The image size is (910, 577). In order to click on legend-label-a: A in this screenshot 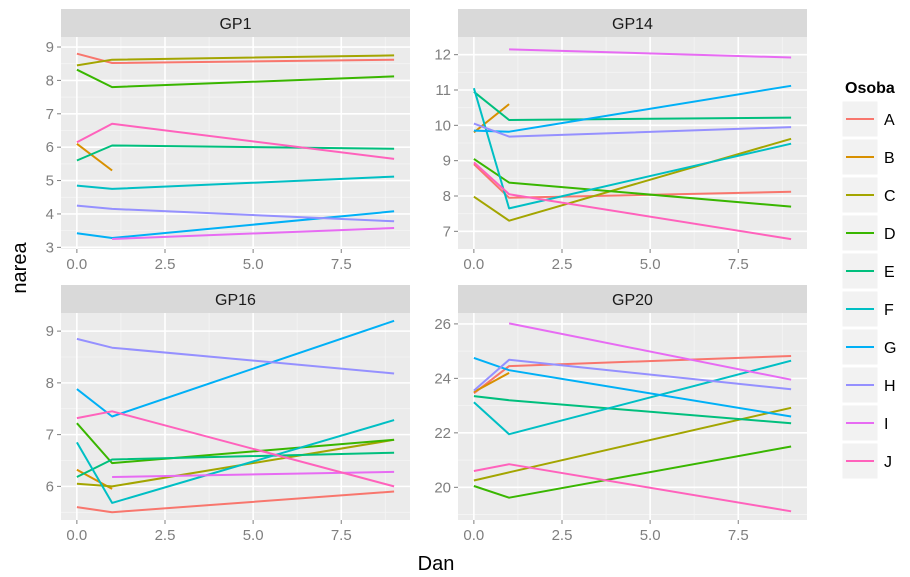, I will do `click(889, 120)`.